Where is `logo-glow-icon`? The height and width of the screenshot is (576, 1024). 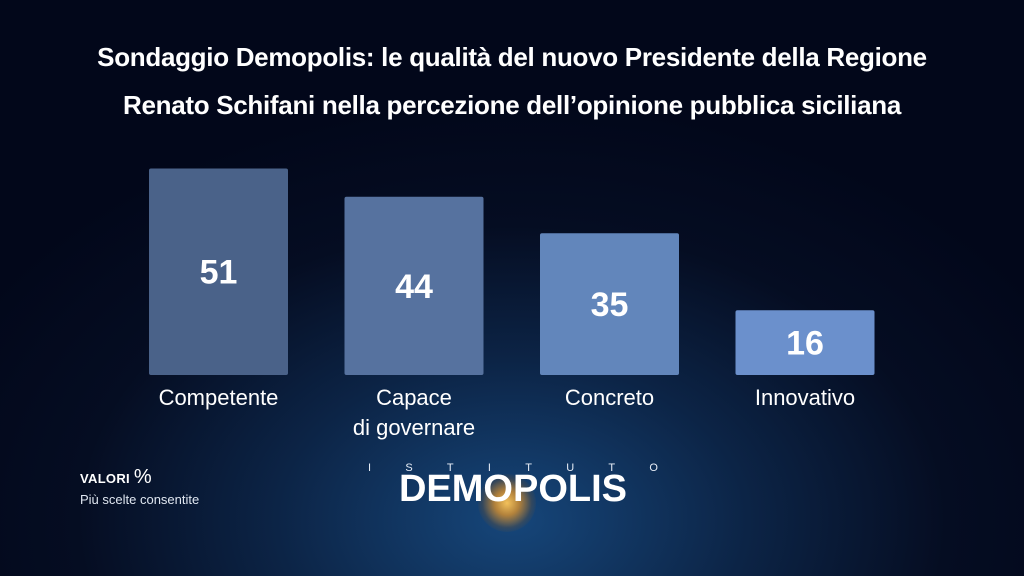
logo-glow-icon is located at coordinates (507, 503).